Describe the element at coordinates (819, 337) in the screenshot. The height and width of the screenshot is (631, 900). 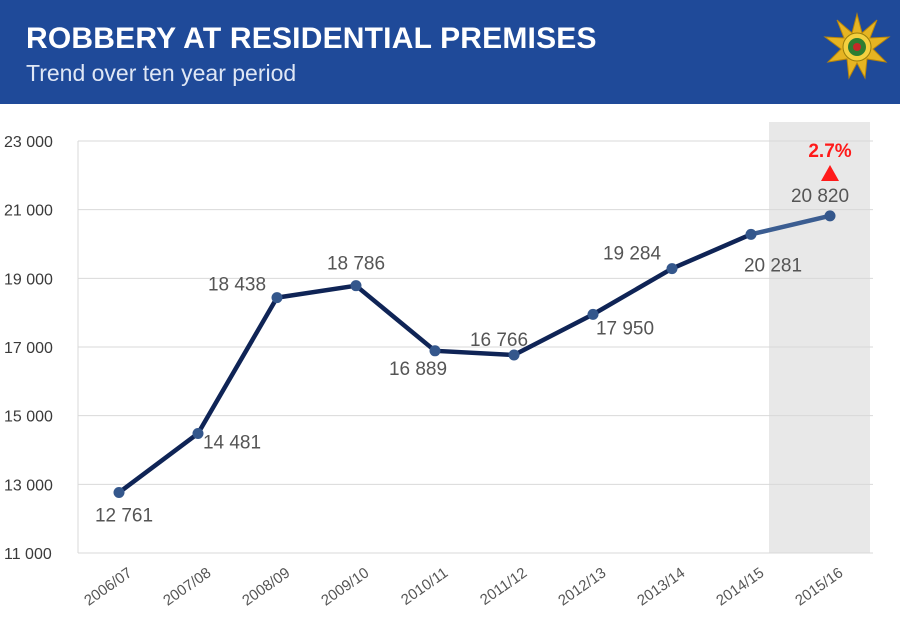
I see `highlight-band` at that location.